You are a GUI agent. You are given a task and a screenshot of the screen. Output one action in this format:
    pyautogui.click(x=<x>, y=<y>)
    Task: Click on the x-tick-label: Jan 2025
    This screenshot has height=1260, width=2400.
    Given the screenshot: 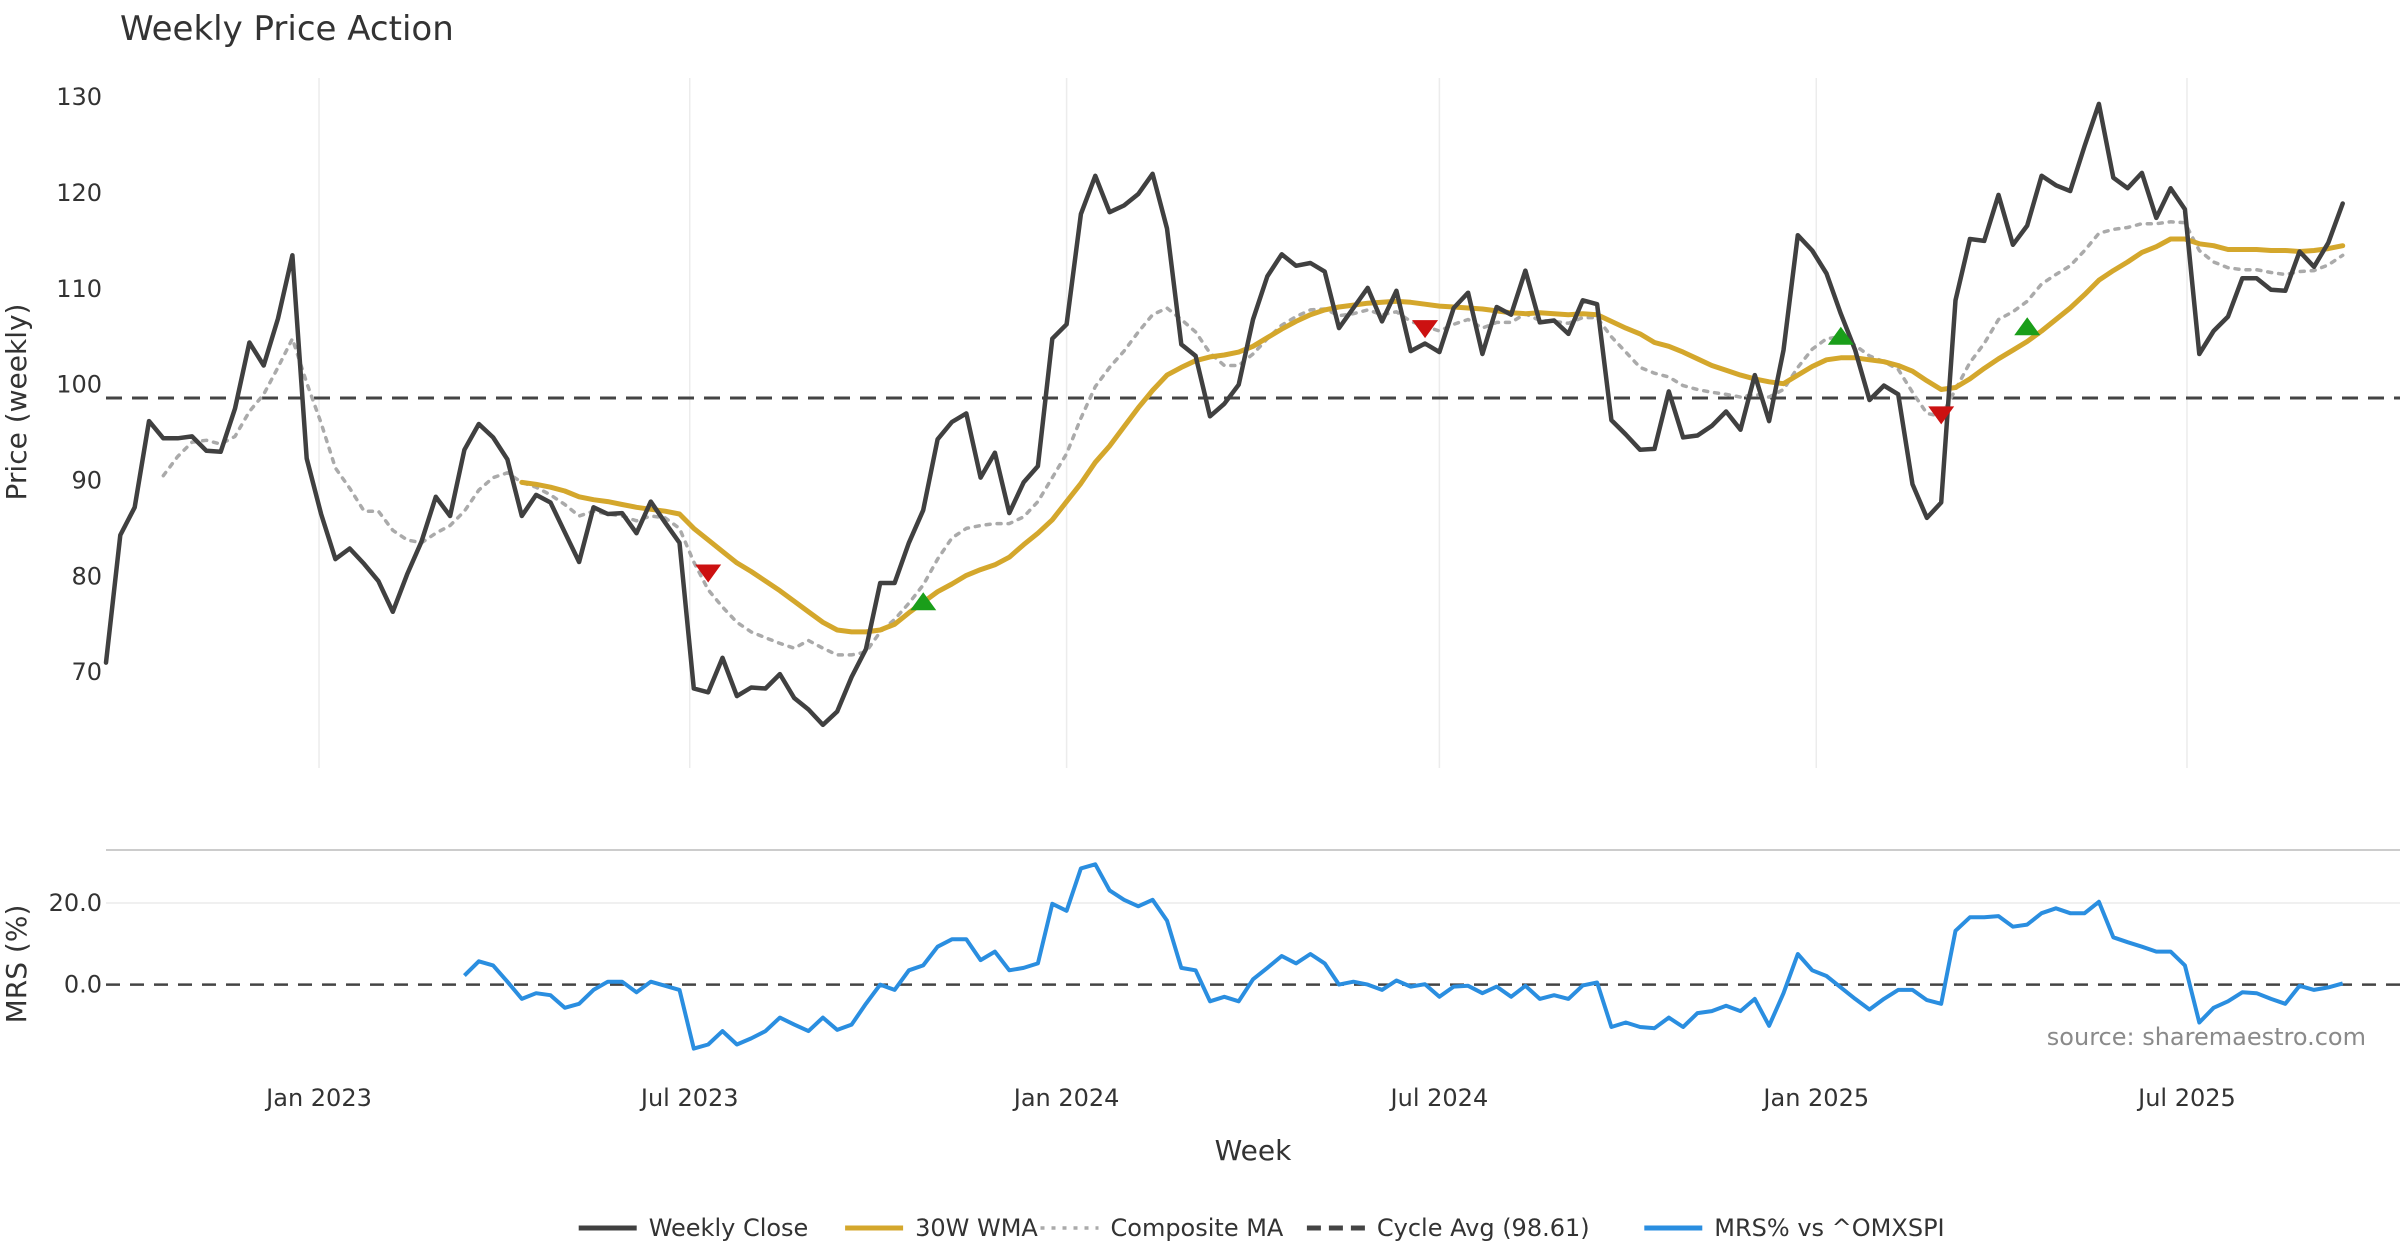 What is the action you would take?
    pyautogui.click(x=1815, y=1098)
    